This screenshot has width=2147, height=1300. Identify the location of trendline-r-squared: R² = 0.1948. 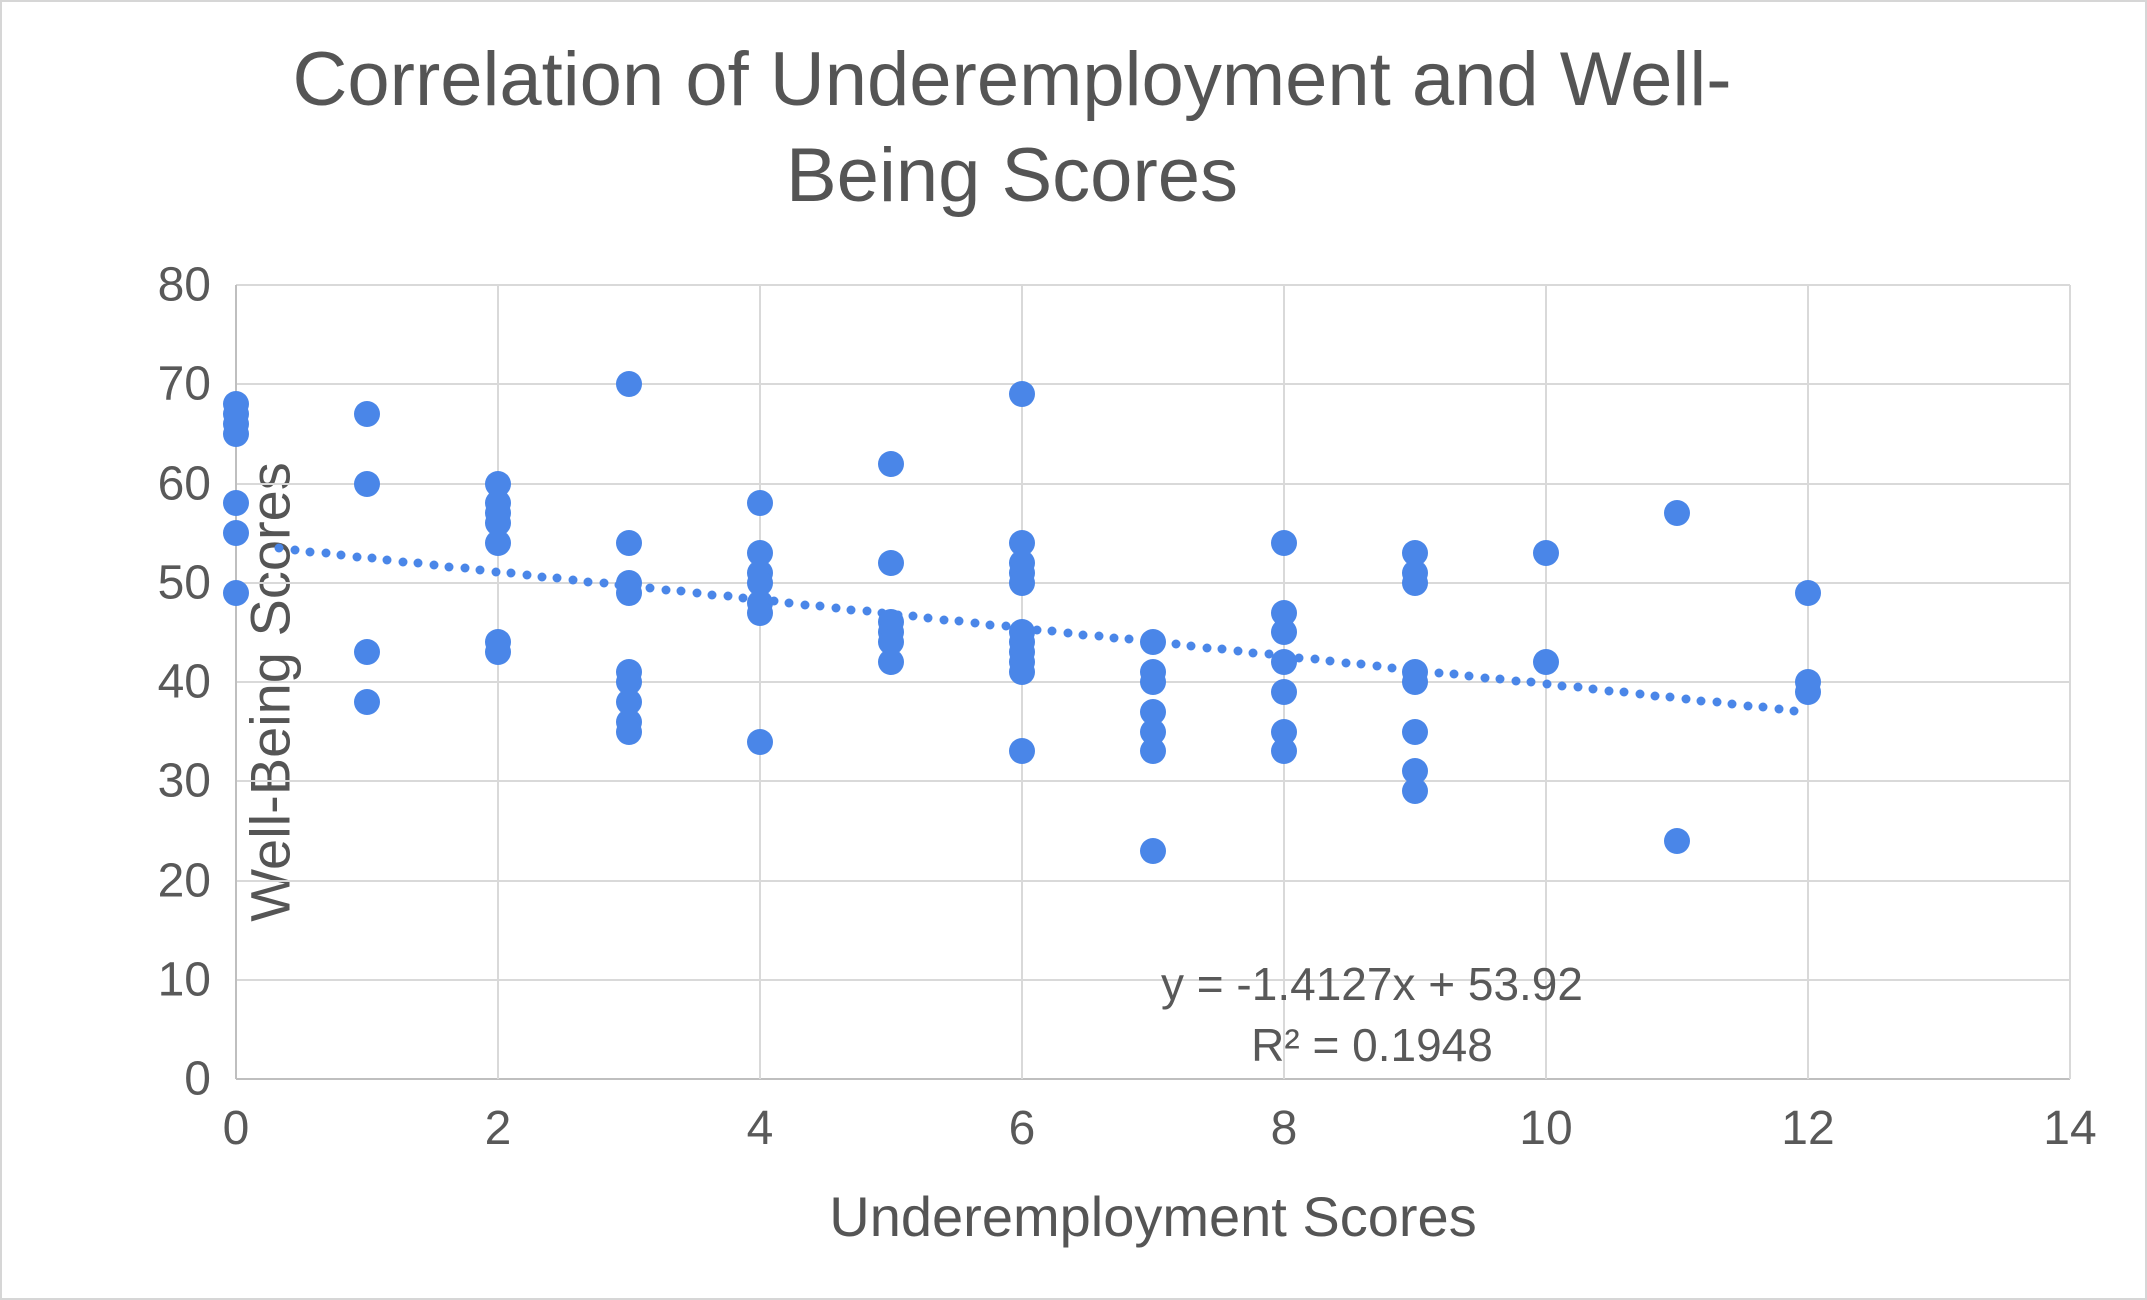
(1372, 1044).